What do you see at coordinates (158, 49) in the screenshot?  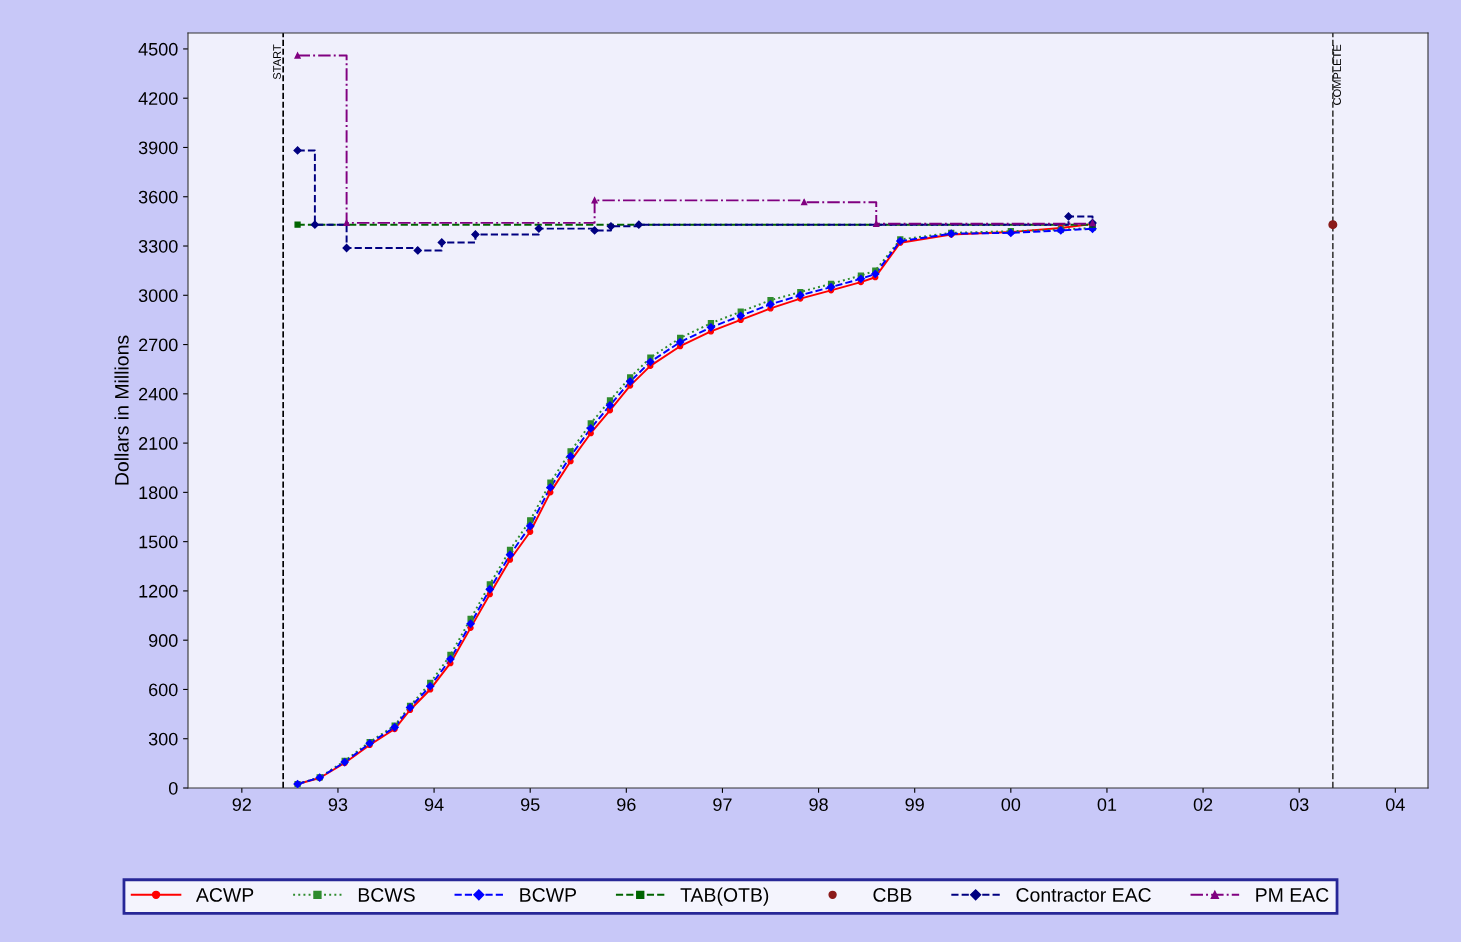 I see `y-tick-label: 4500` at bounding box center [158, 49].